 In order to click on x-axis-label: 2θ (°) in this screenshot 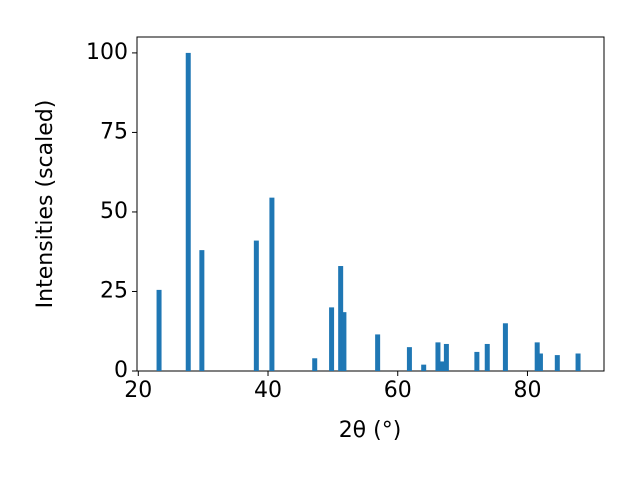, I will do `click(370, 430)`.